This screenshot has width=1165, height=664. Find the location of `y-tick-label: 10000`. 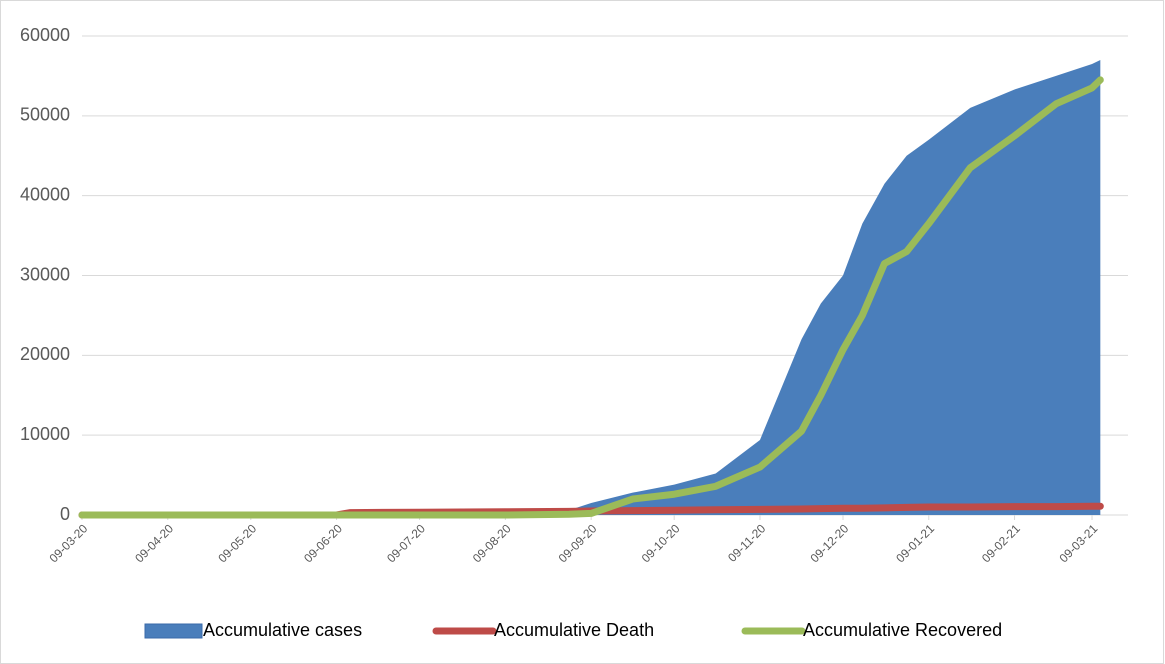

y-tick-label: 10000 is located at coordinates (45, 434).